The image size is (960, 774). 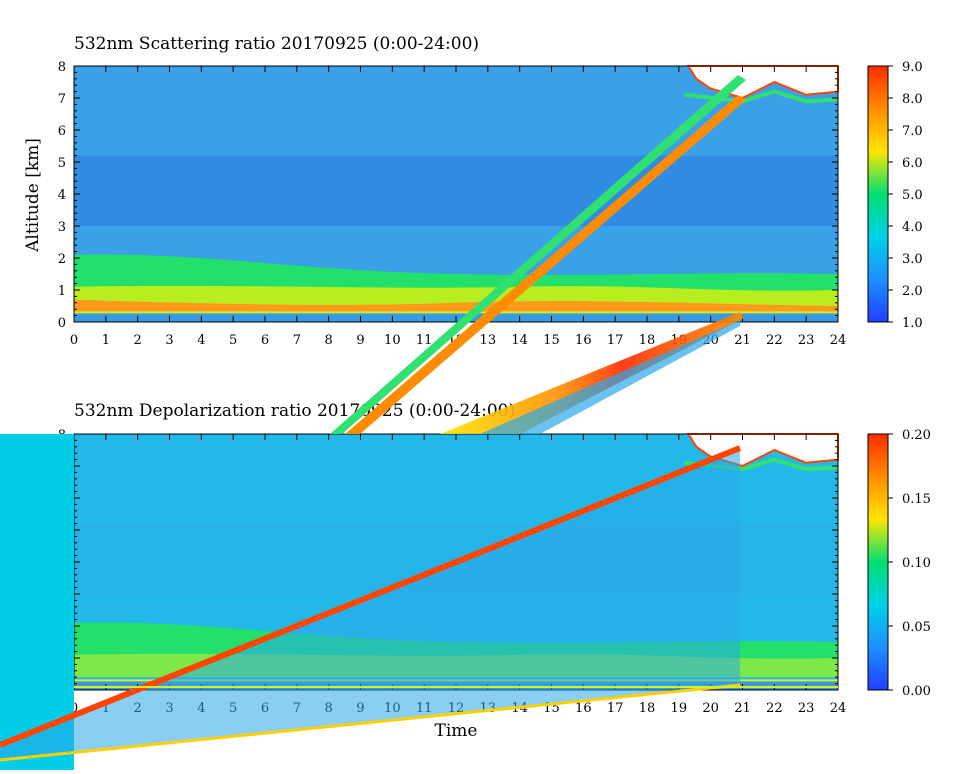 What do you see at coordinates (392, 340) in the screenshot?
I see `x-tick-label: 10` at bounding box center [392, 340].